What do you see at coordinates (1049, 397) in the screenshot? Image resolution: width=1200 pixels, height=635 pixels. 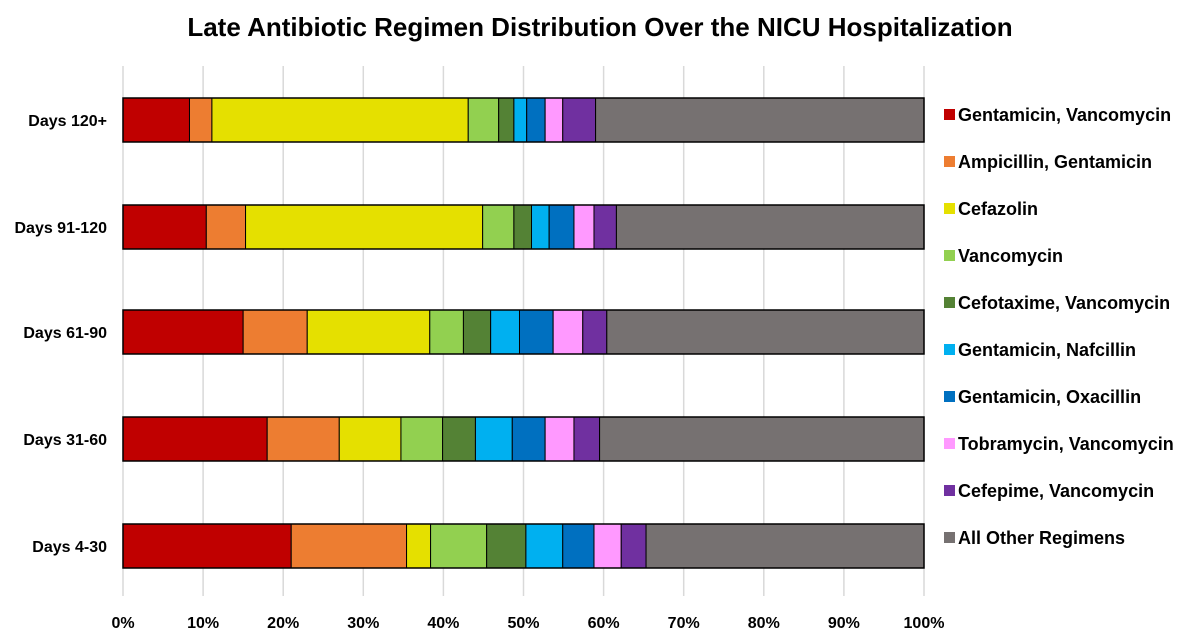 I see `legend-label: Gentamicin, Oxacillin` at bounding box center [1049, 397].